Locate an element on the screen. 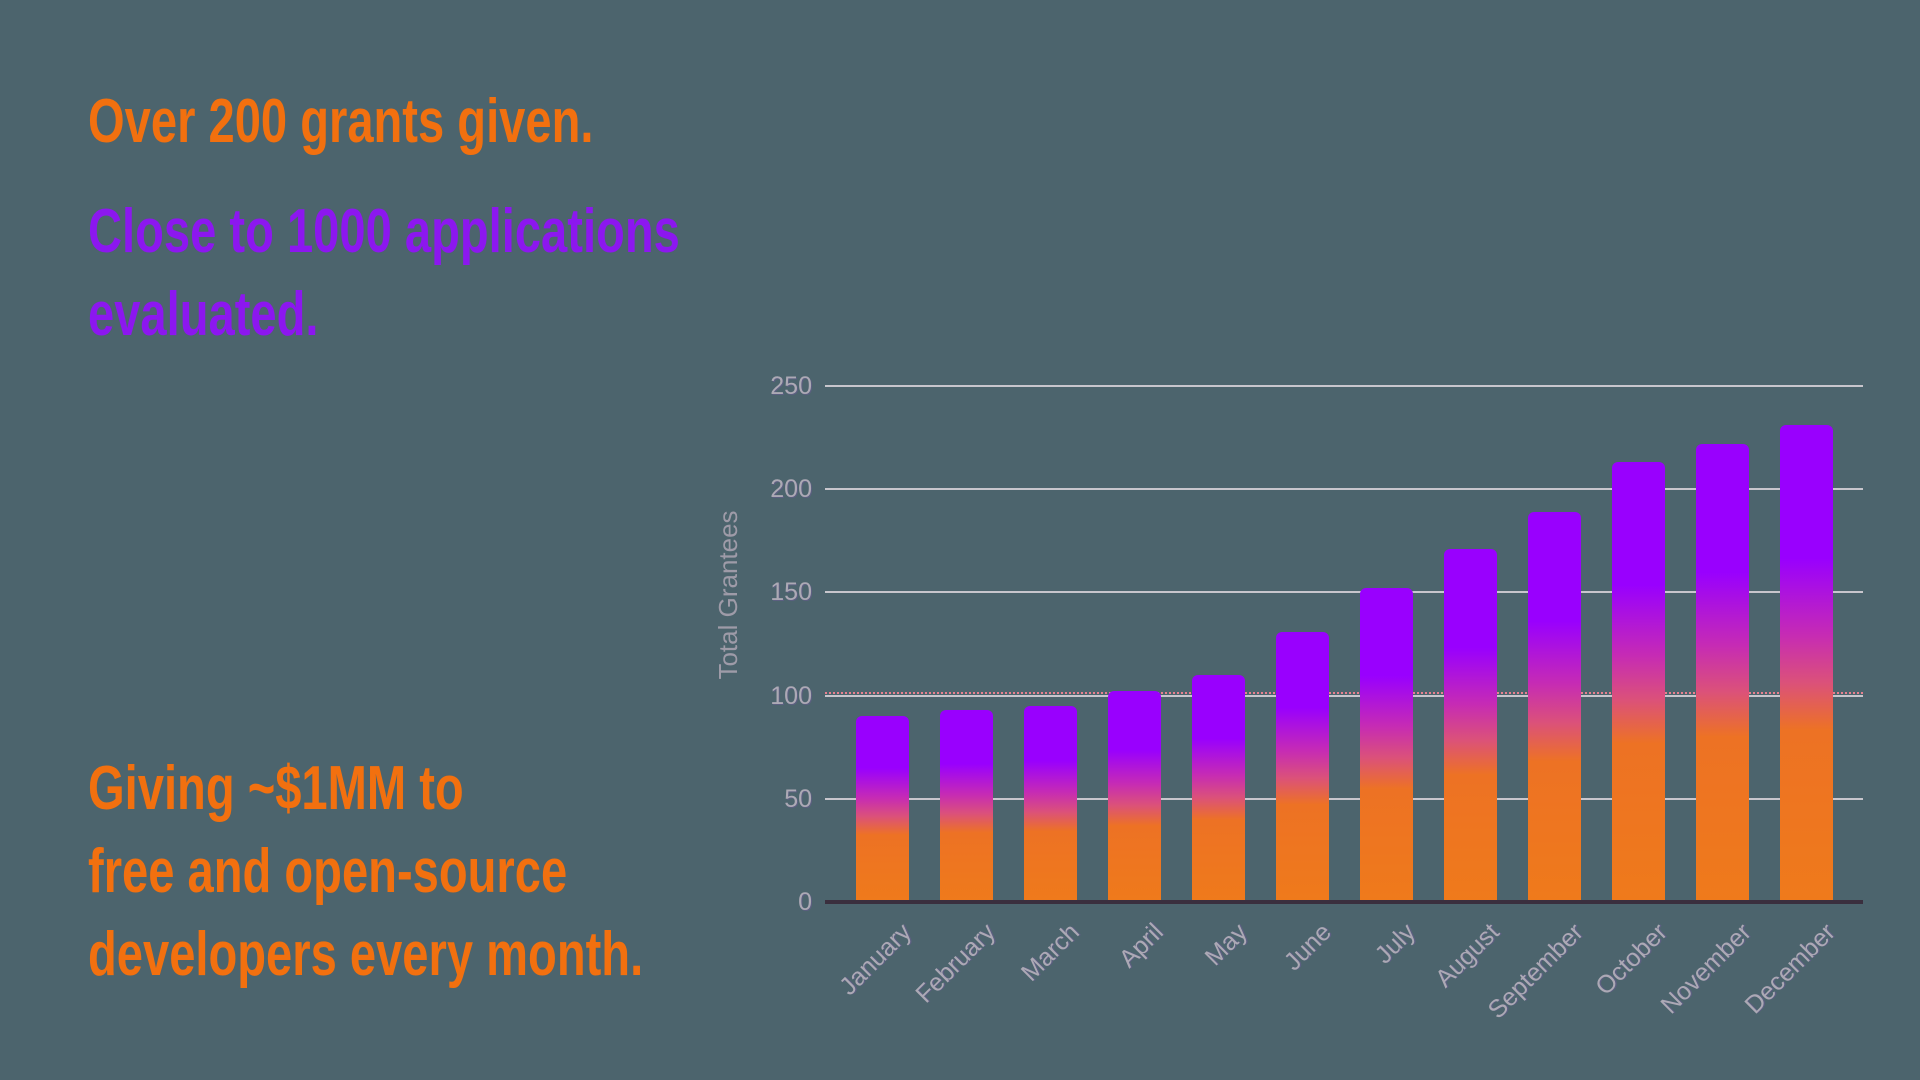 The height and width of the screenshot is (1080, 1920). x-label-october: October is located at coordinates (1631, 959).